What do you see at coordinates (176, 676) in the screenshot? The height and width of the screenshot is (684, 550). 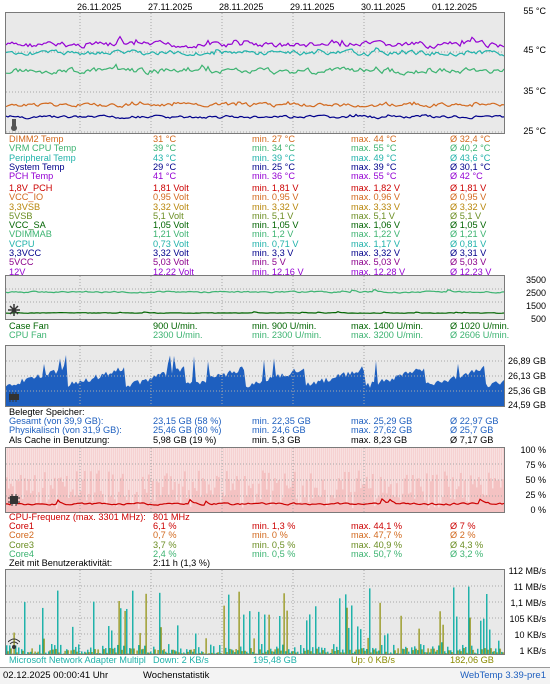 I see `status-mode: Wochenstatistik` at bounding box center [176, 676].